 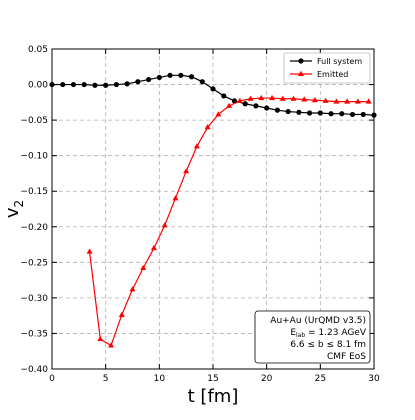 I want to click on annotation-box, so click(x=312, y=337).